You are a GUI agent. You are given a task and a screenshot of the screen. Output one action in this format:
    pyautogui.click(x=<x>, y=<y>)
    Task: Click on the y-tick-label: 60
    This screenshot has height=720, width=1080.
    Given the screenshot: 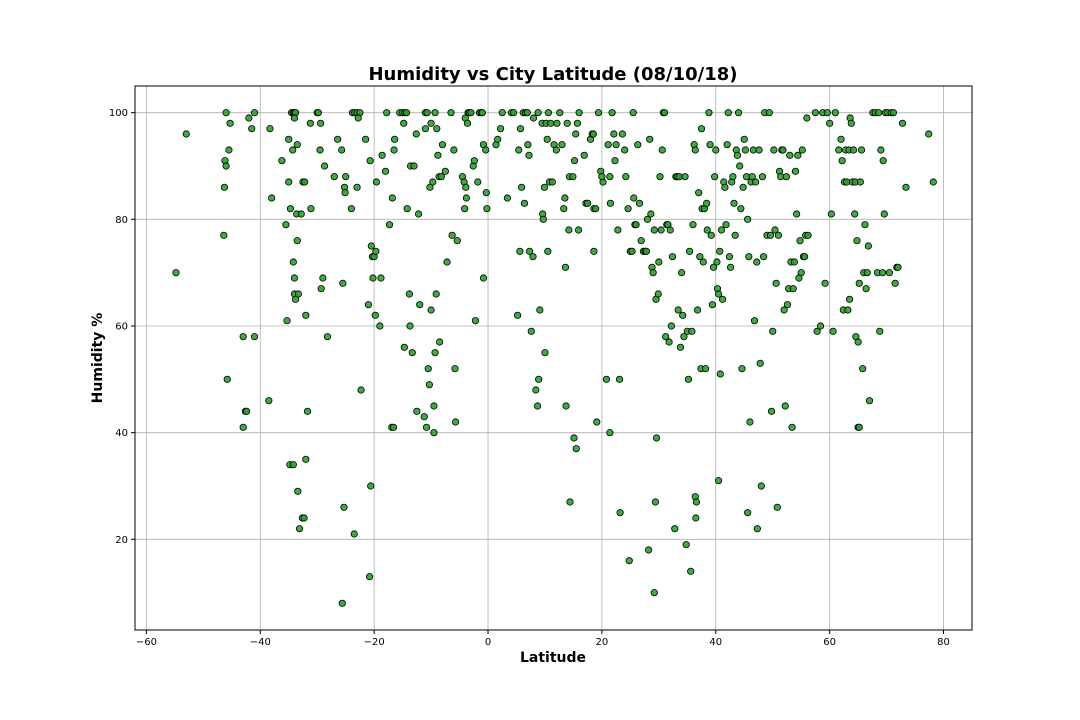 What is the action you would take?
    pyautogui.click(x=121, y=327)
    